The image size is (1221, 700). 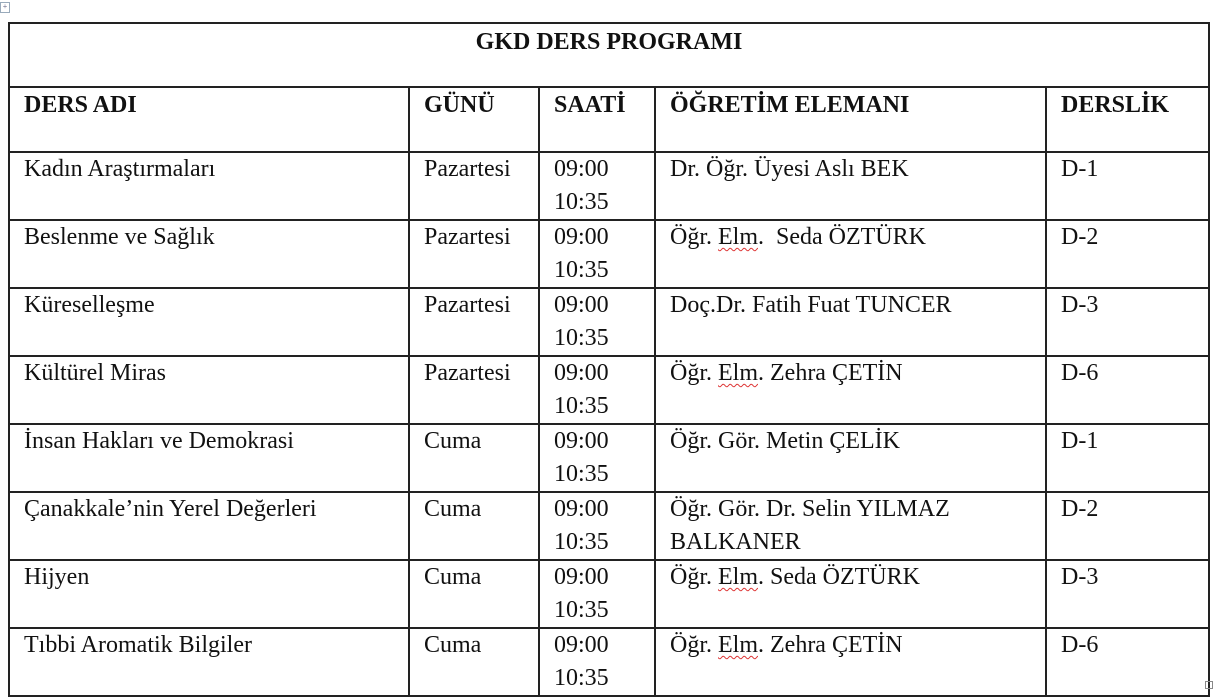 What do you see at coordinates (850, 119) in the screenshot?
I see `header-instructor: ÖĞRETİM ELEMANI` at bounding box center [850, 119].